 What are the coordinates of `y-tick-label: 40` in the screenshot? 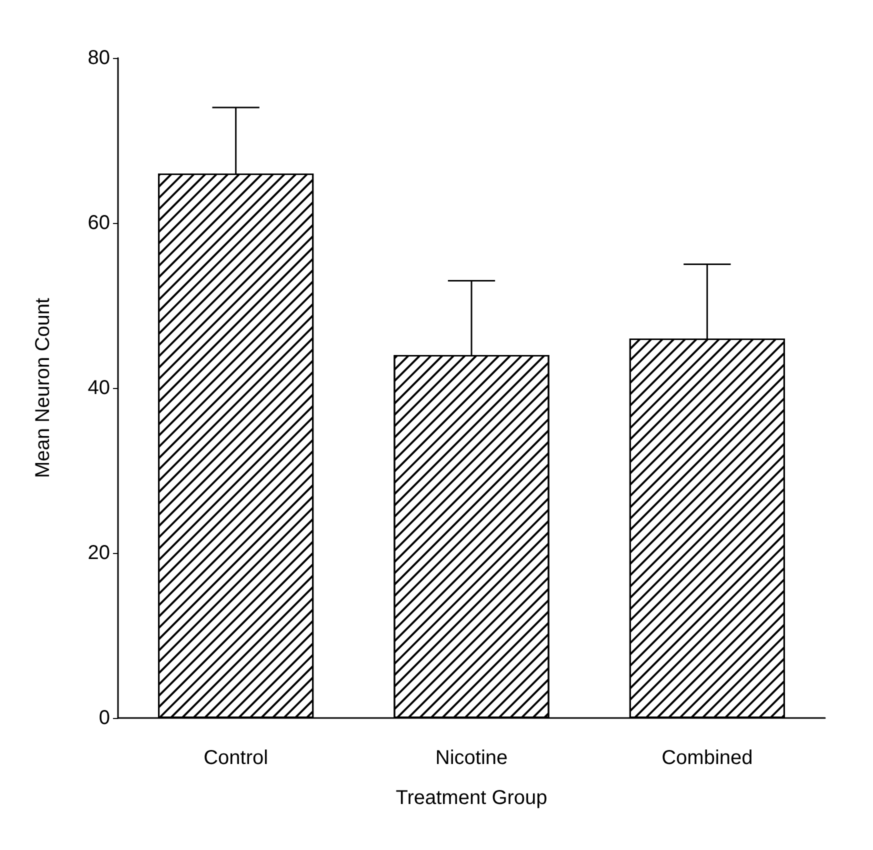 It's located at (99, 388).